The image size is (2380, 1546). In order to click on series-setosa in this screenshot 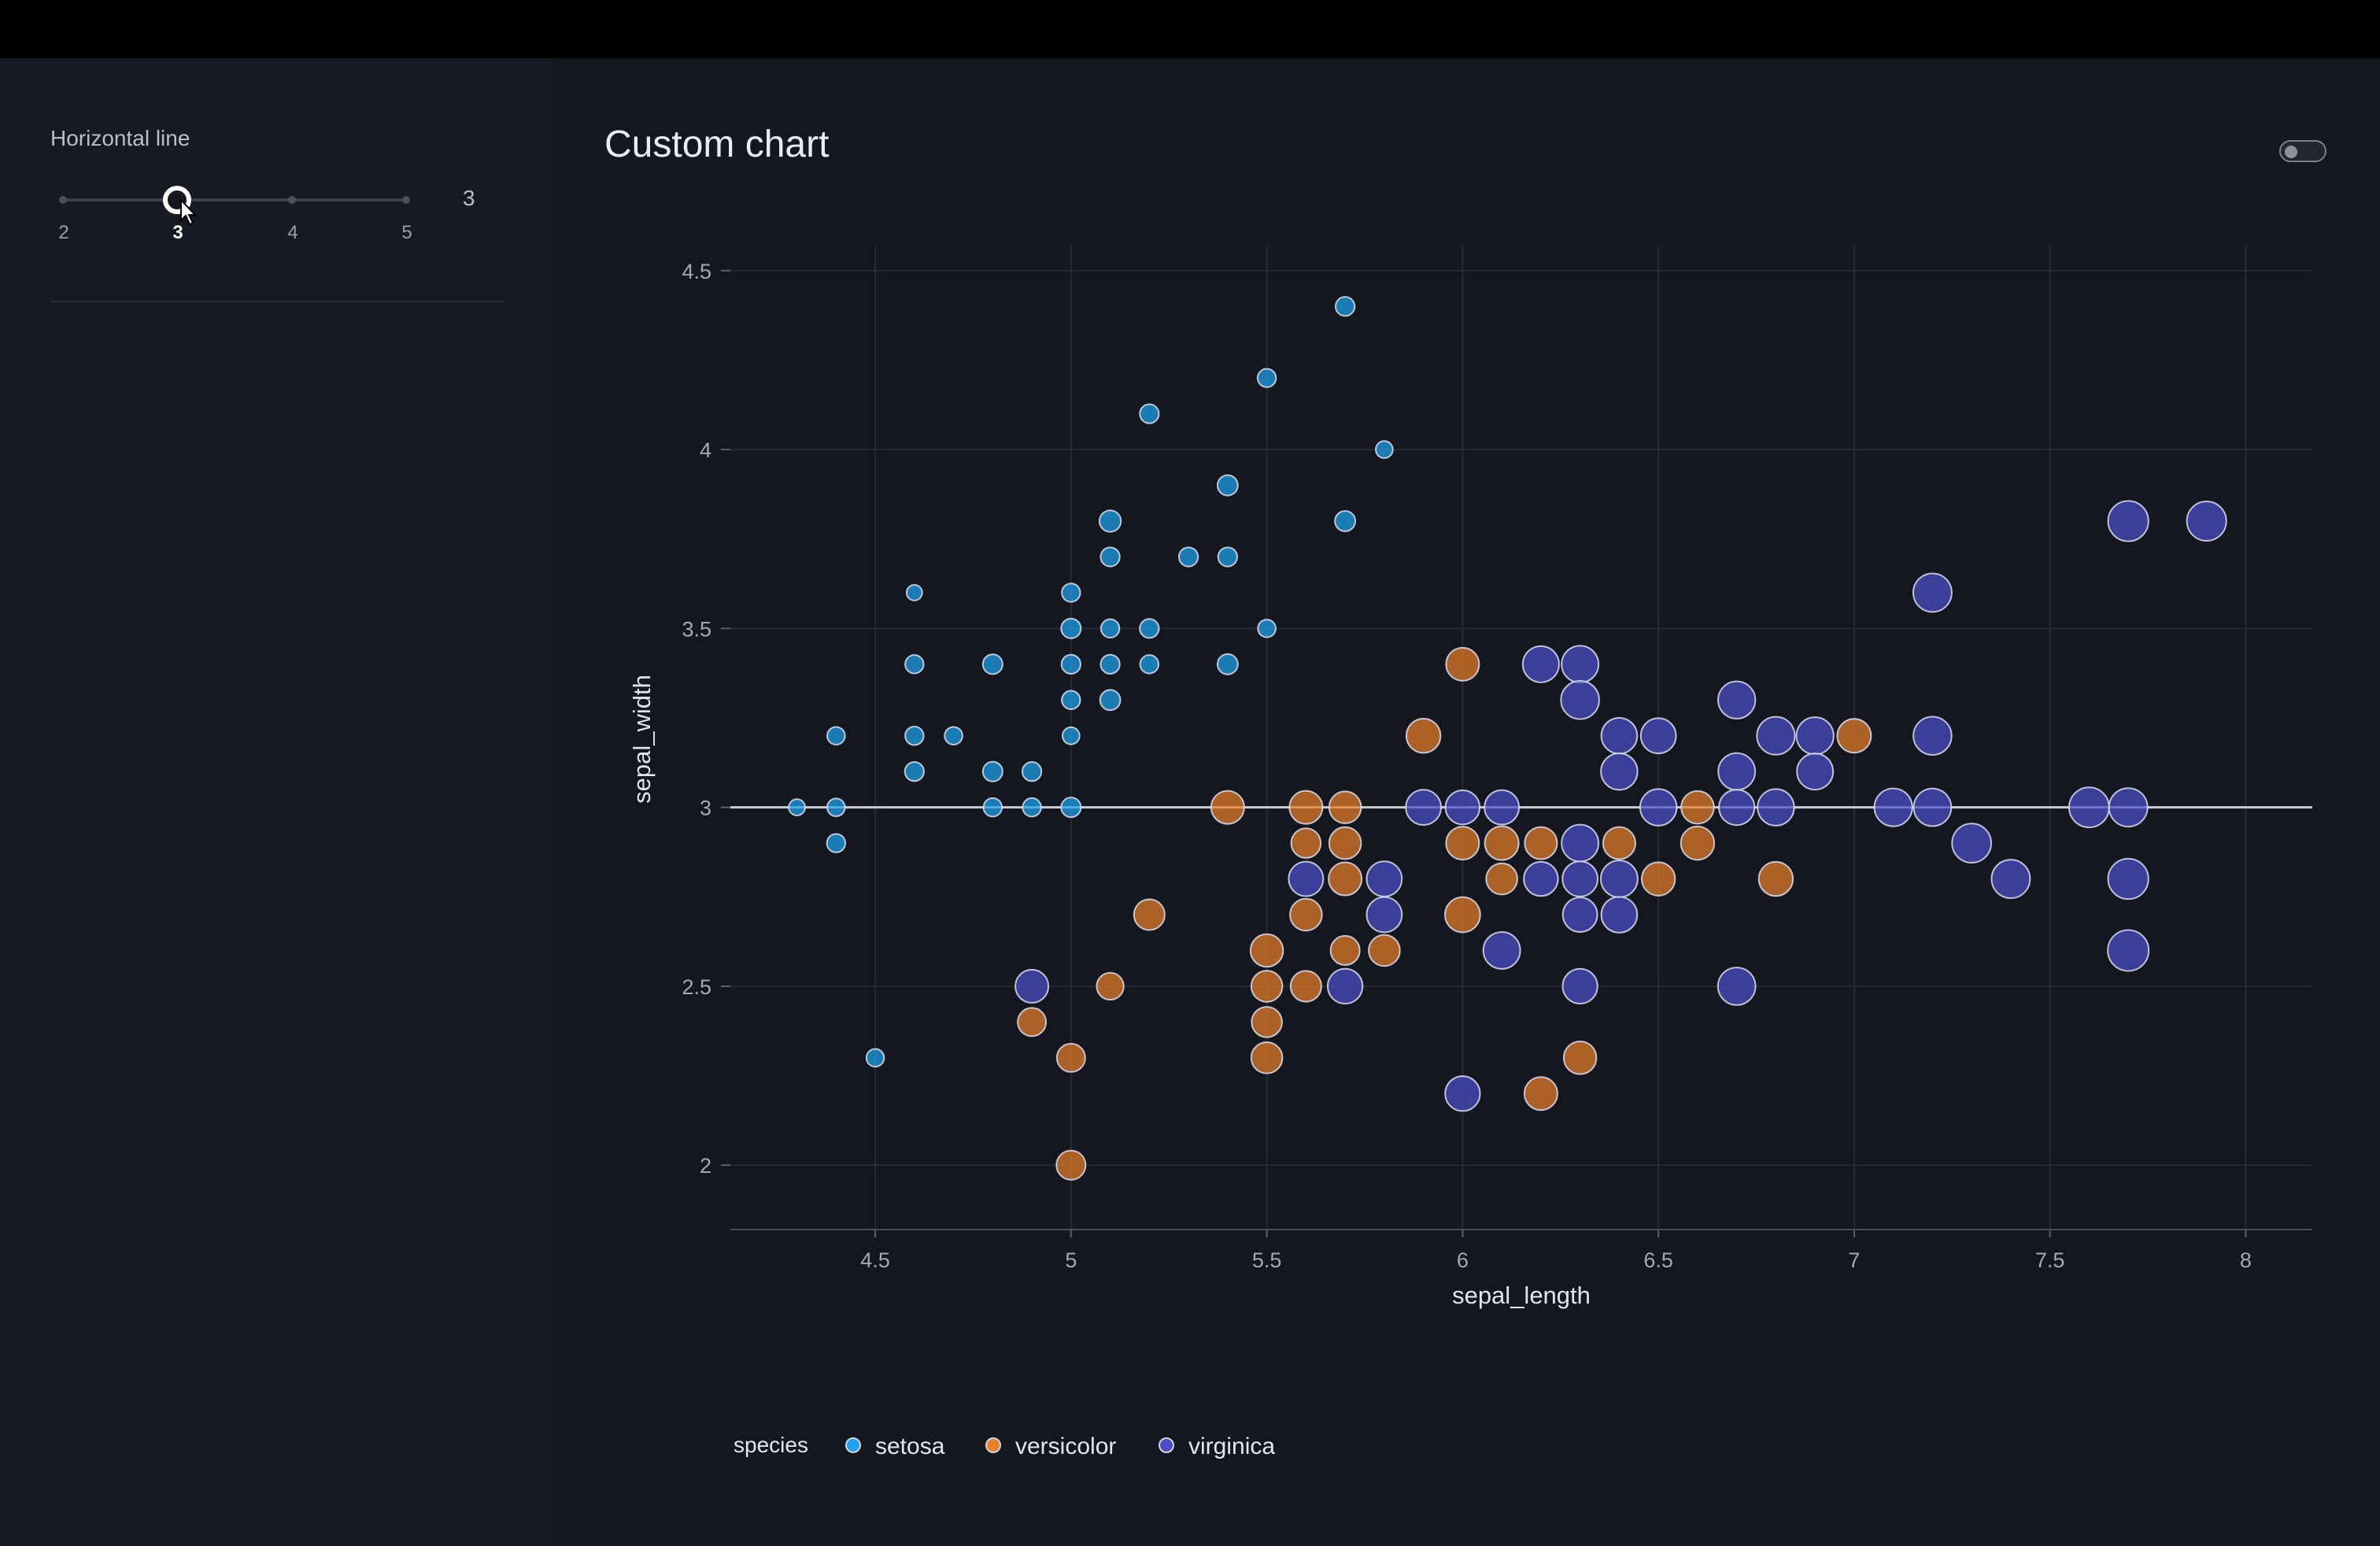, I will do `click(1091, 682)`.